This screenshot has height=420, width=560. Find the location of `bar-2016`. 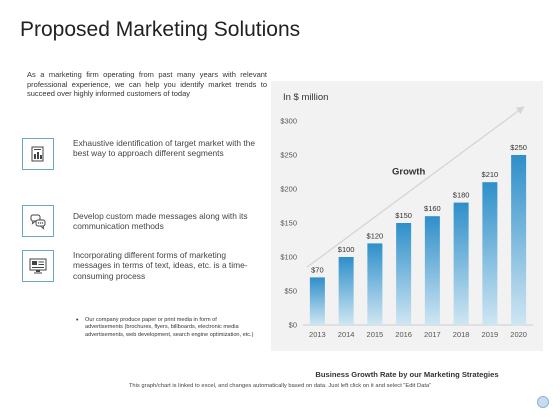

bar-2016 is located at coordinates (404, 274).